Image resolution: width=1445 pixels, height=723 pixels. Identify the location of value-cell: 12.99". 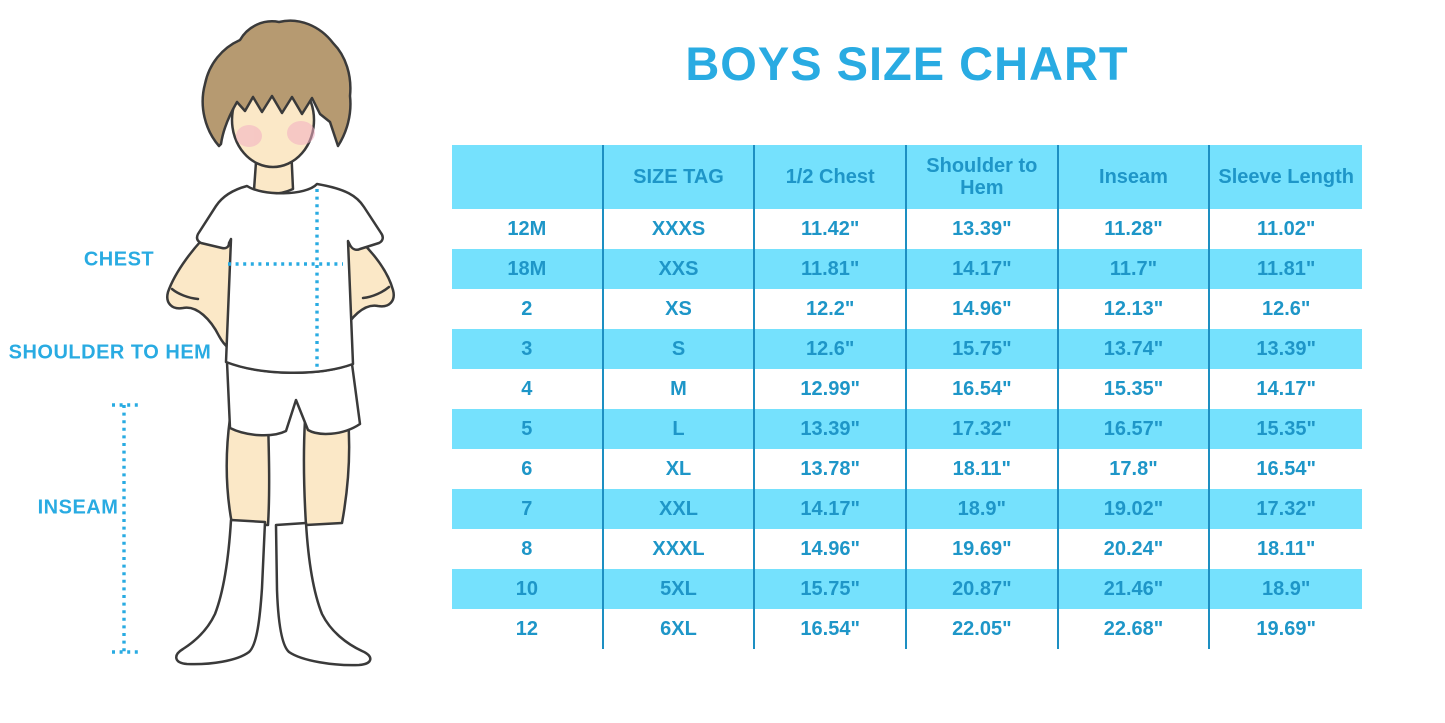
(831, 389).